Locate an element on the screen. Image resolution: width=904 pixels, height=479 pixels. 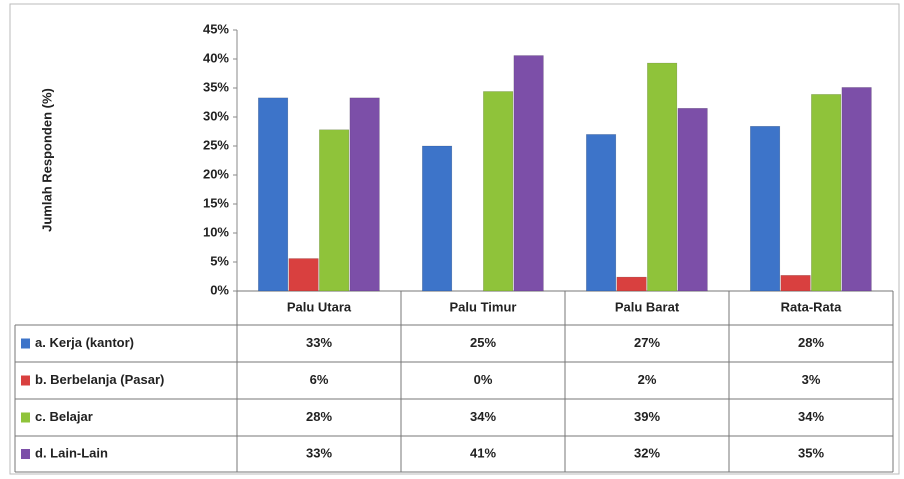
x-tick-label: Palu Timur is located at coordinates (483, 306).